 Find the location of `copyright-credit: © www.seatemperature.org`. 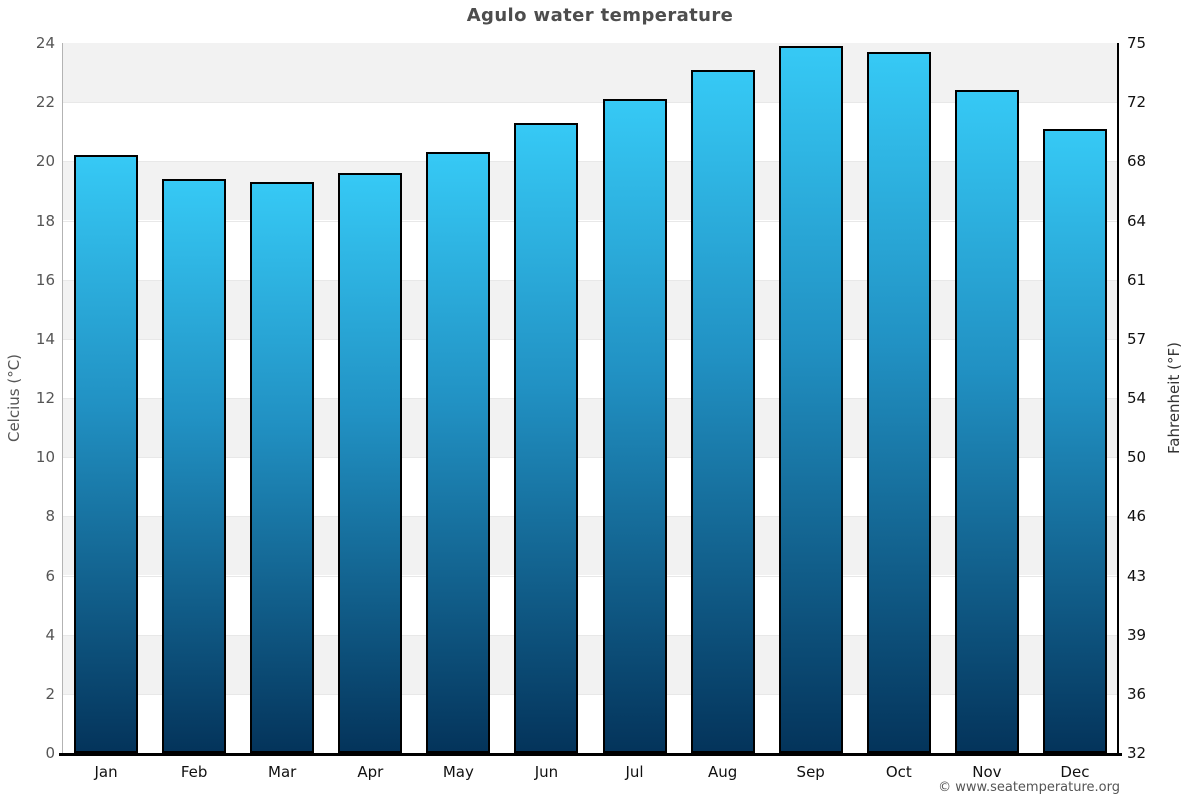

copyright-credit: © www.seatemperature.org is located at coordinates (1029, 787).